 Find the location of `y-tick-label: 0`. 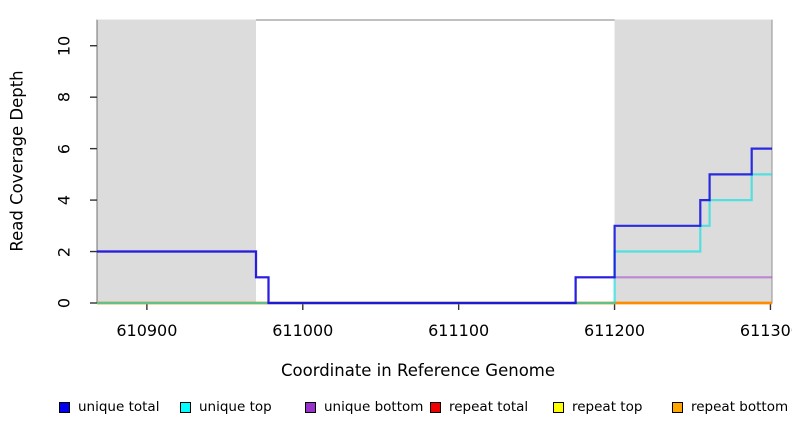

y-tick-label: 0 is located at coordinates (64, 303).